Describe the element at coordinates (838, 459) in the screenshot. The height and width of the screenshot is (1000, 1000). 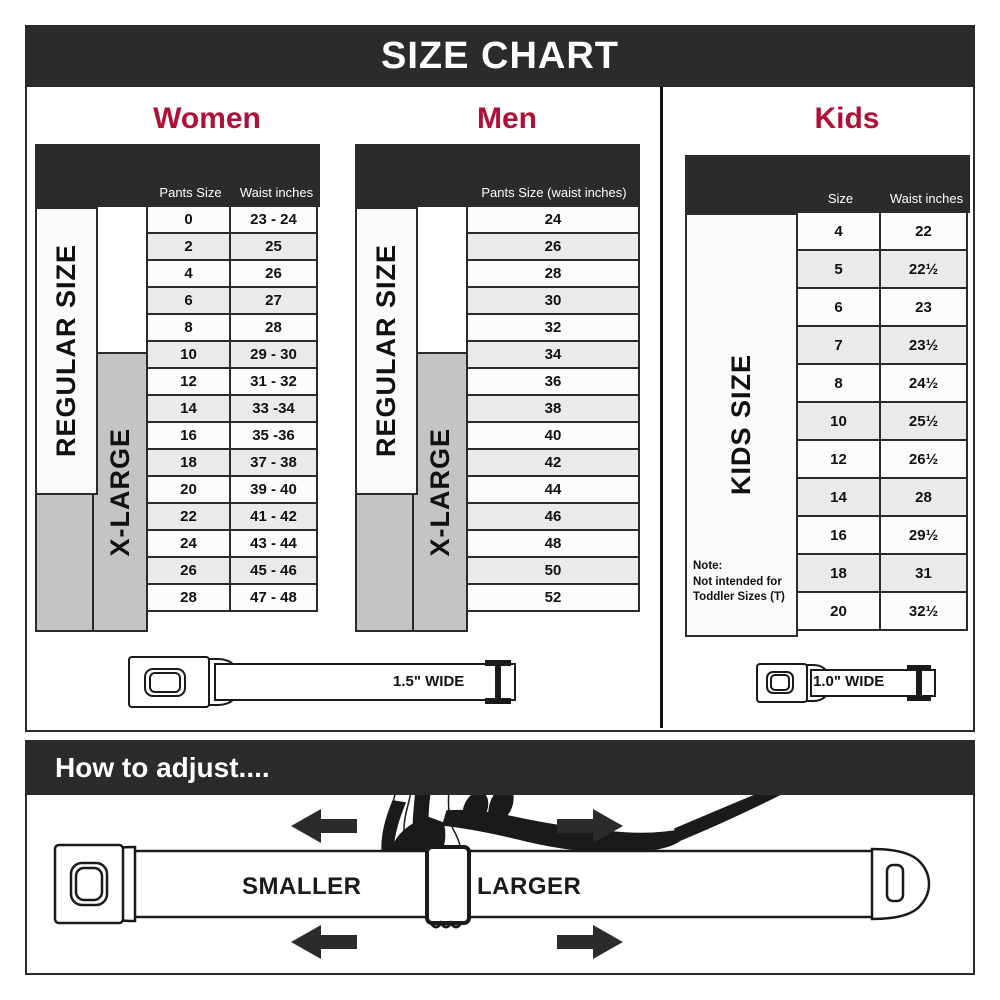
I see `kids-size-cell: 12` at that location.